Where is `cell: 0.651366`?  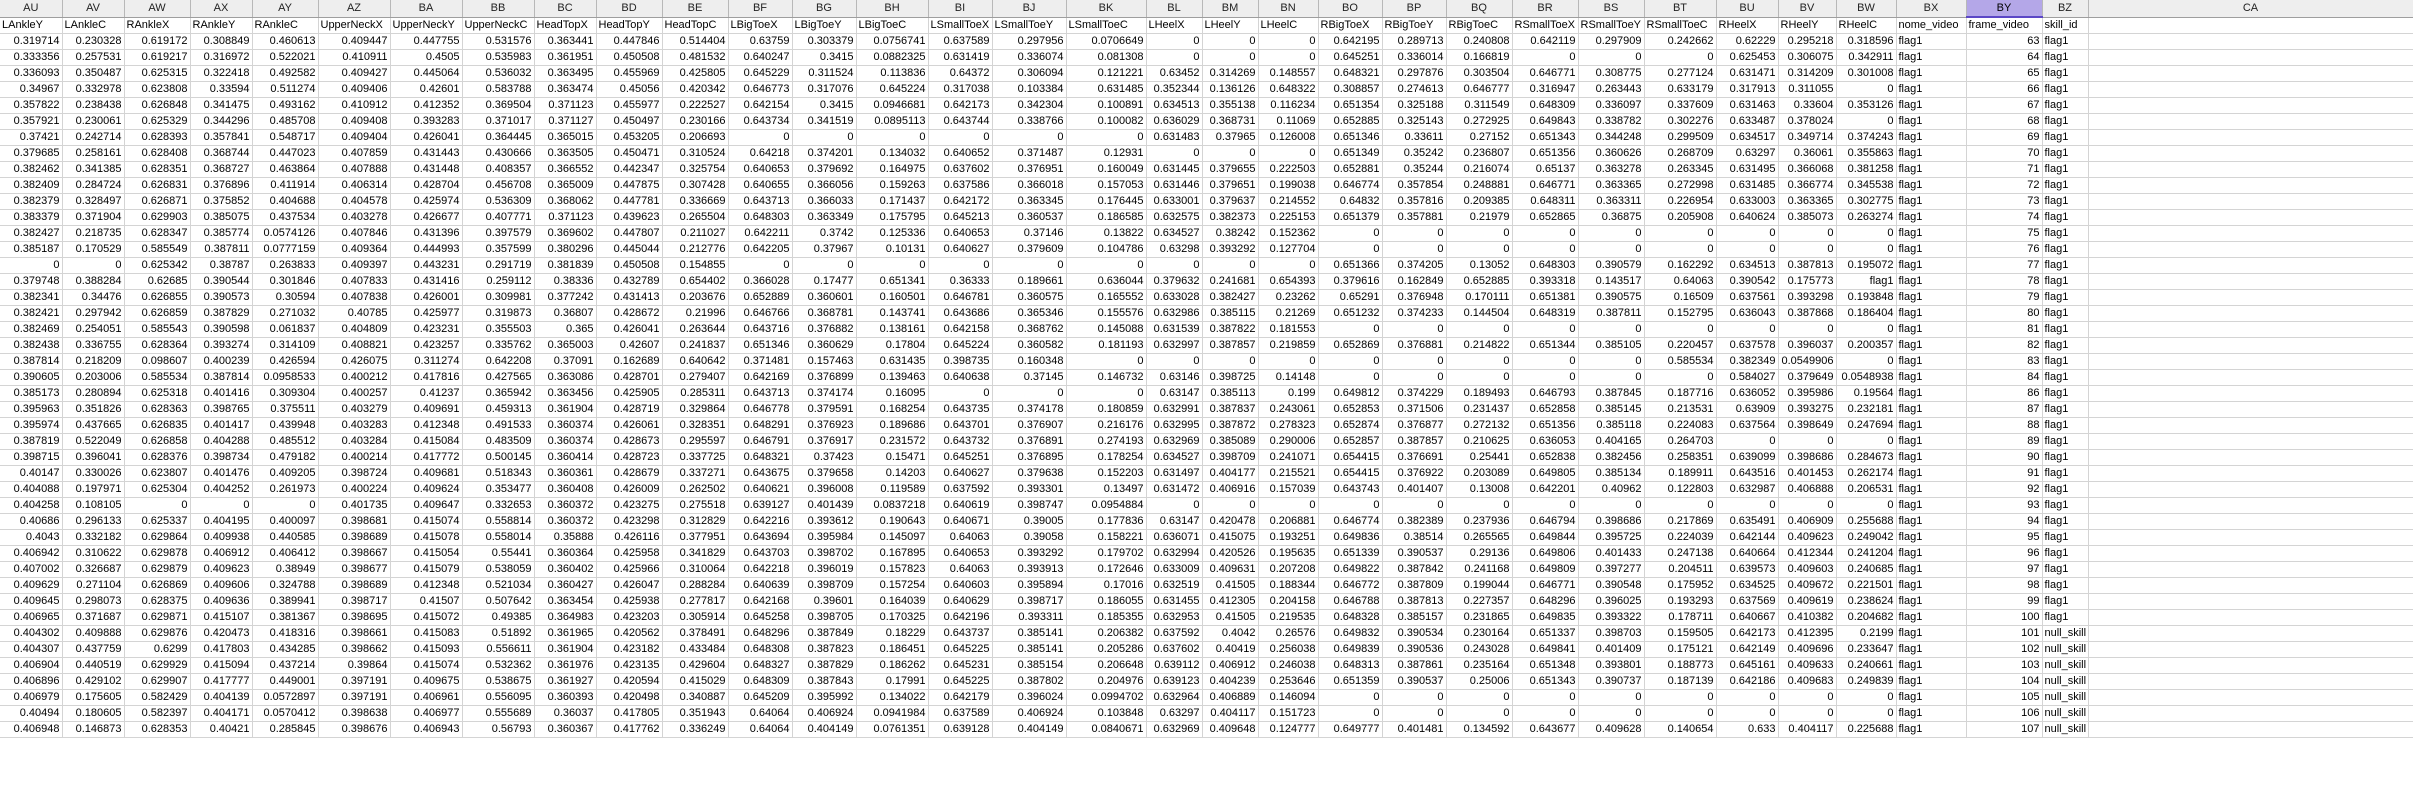
cell: 0.651366 is located at coordinates (1350, 265).